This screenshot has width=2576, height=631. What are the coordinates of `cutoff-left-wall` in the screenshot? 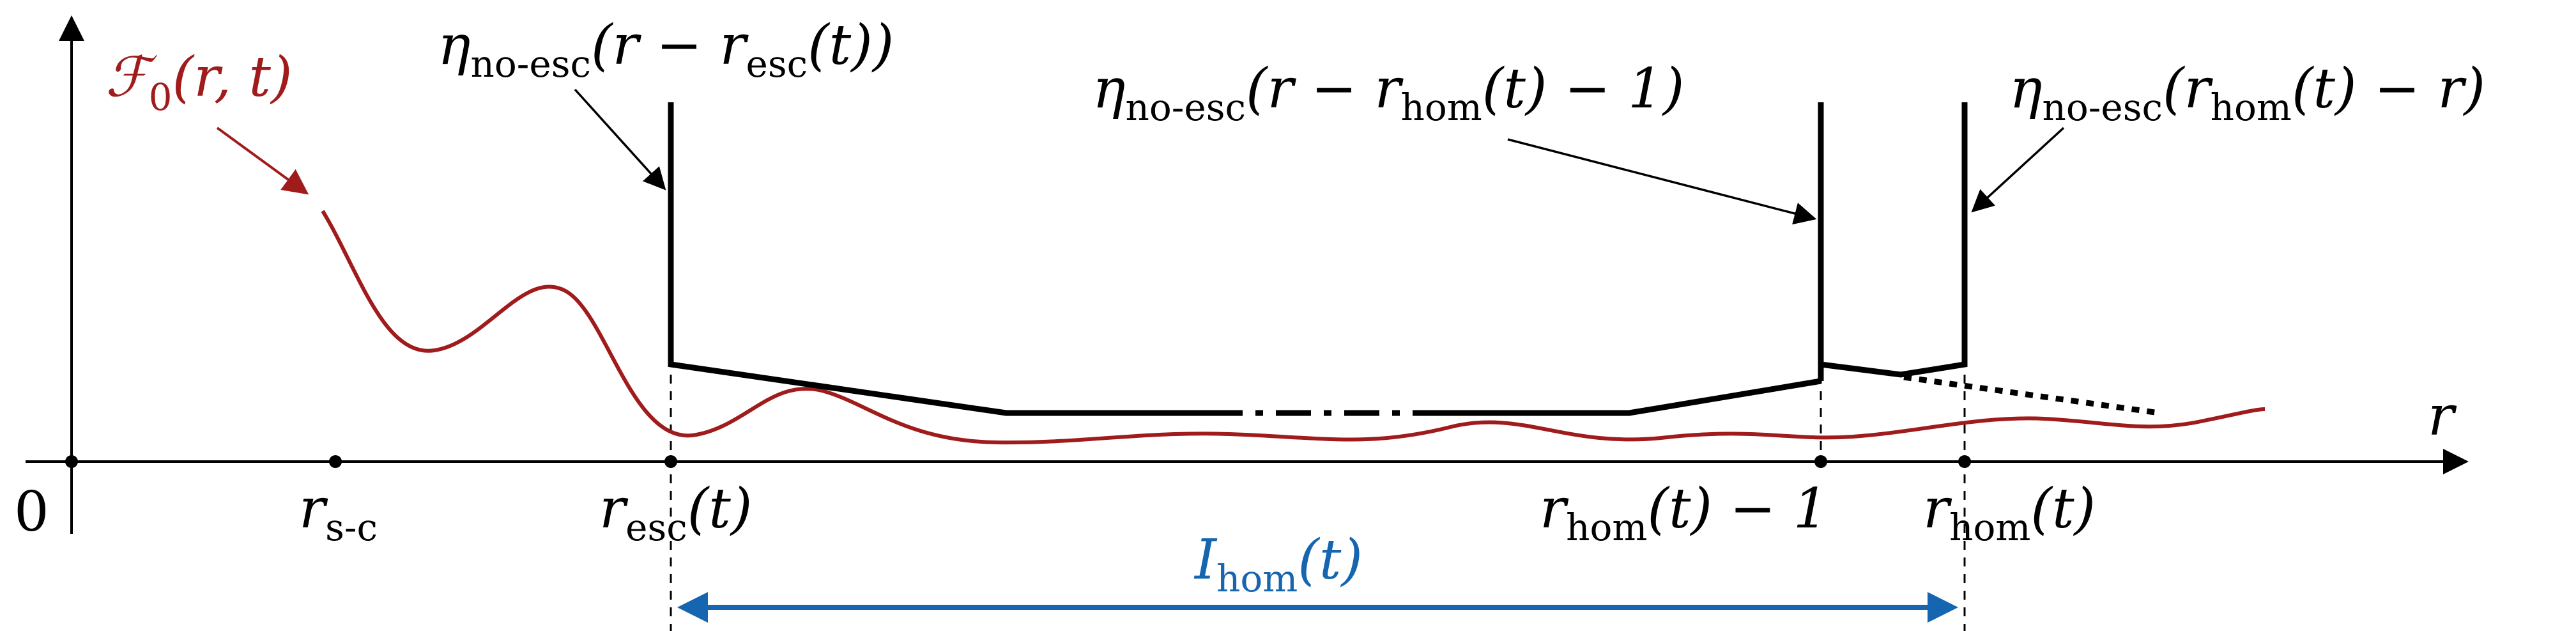 It's located at (938, 259).